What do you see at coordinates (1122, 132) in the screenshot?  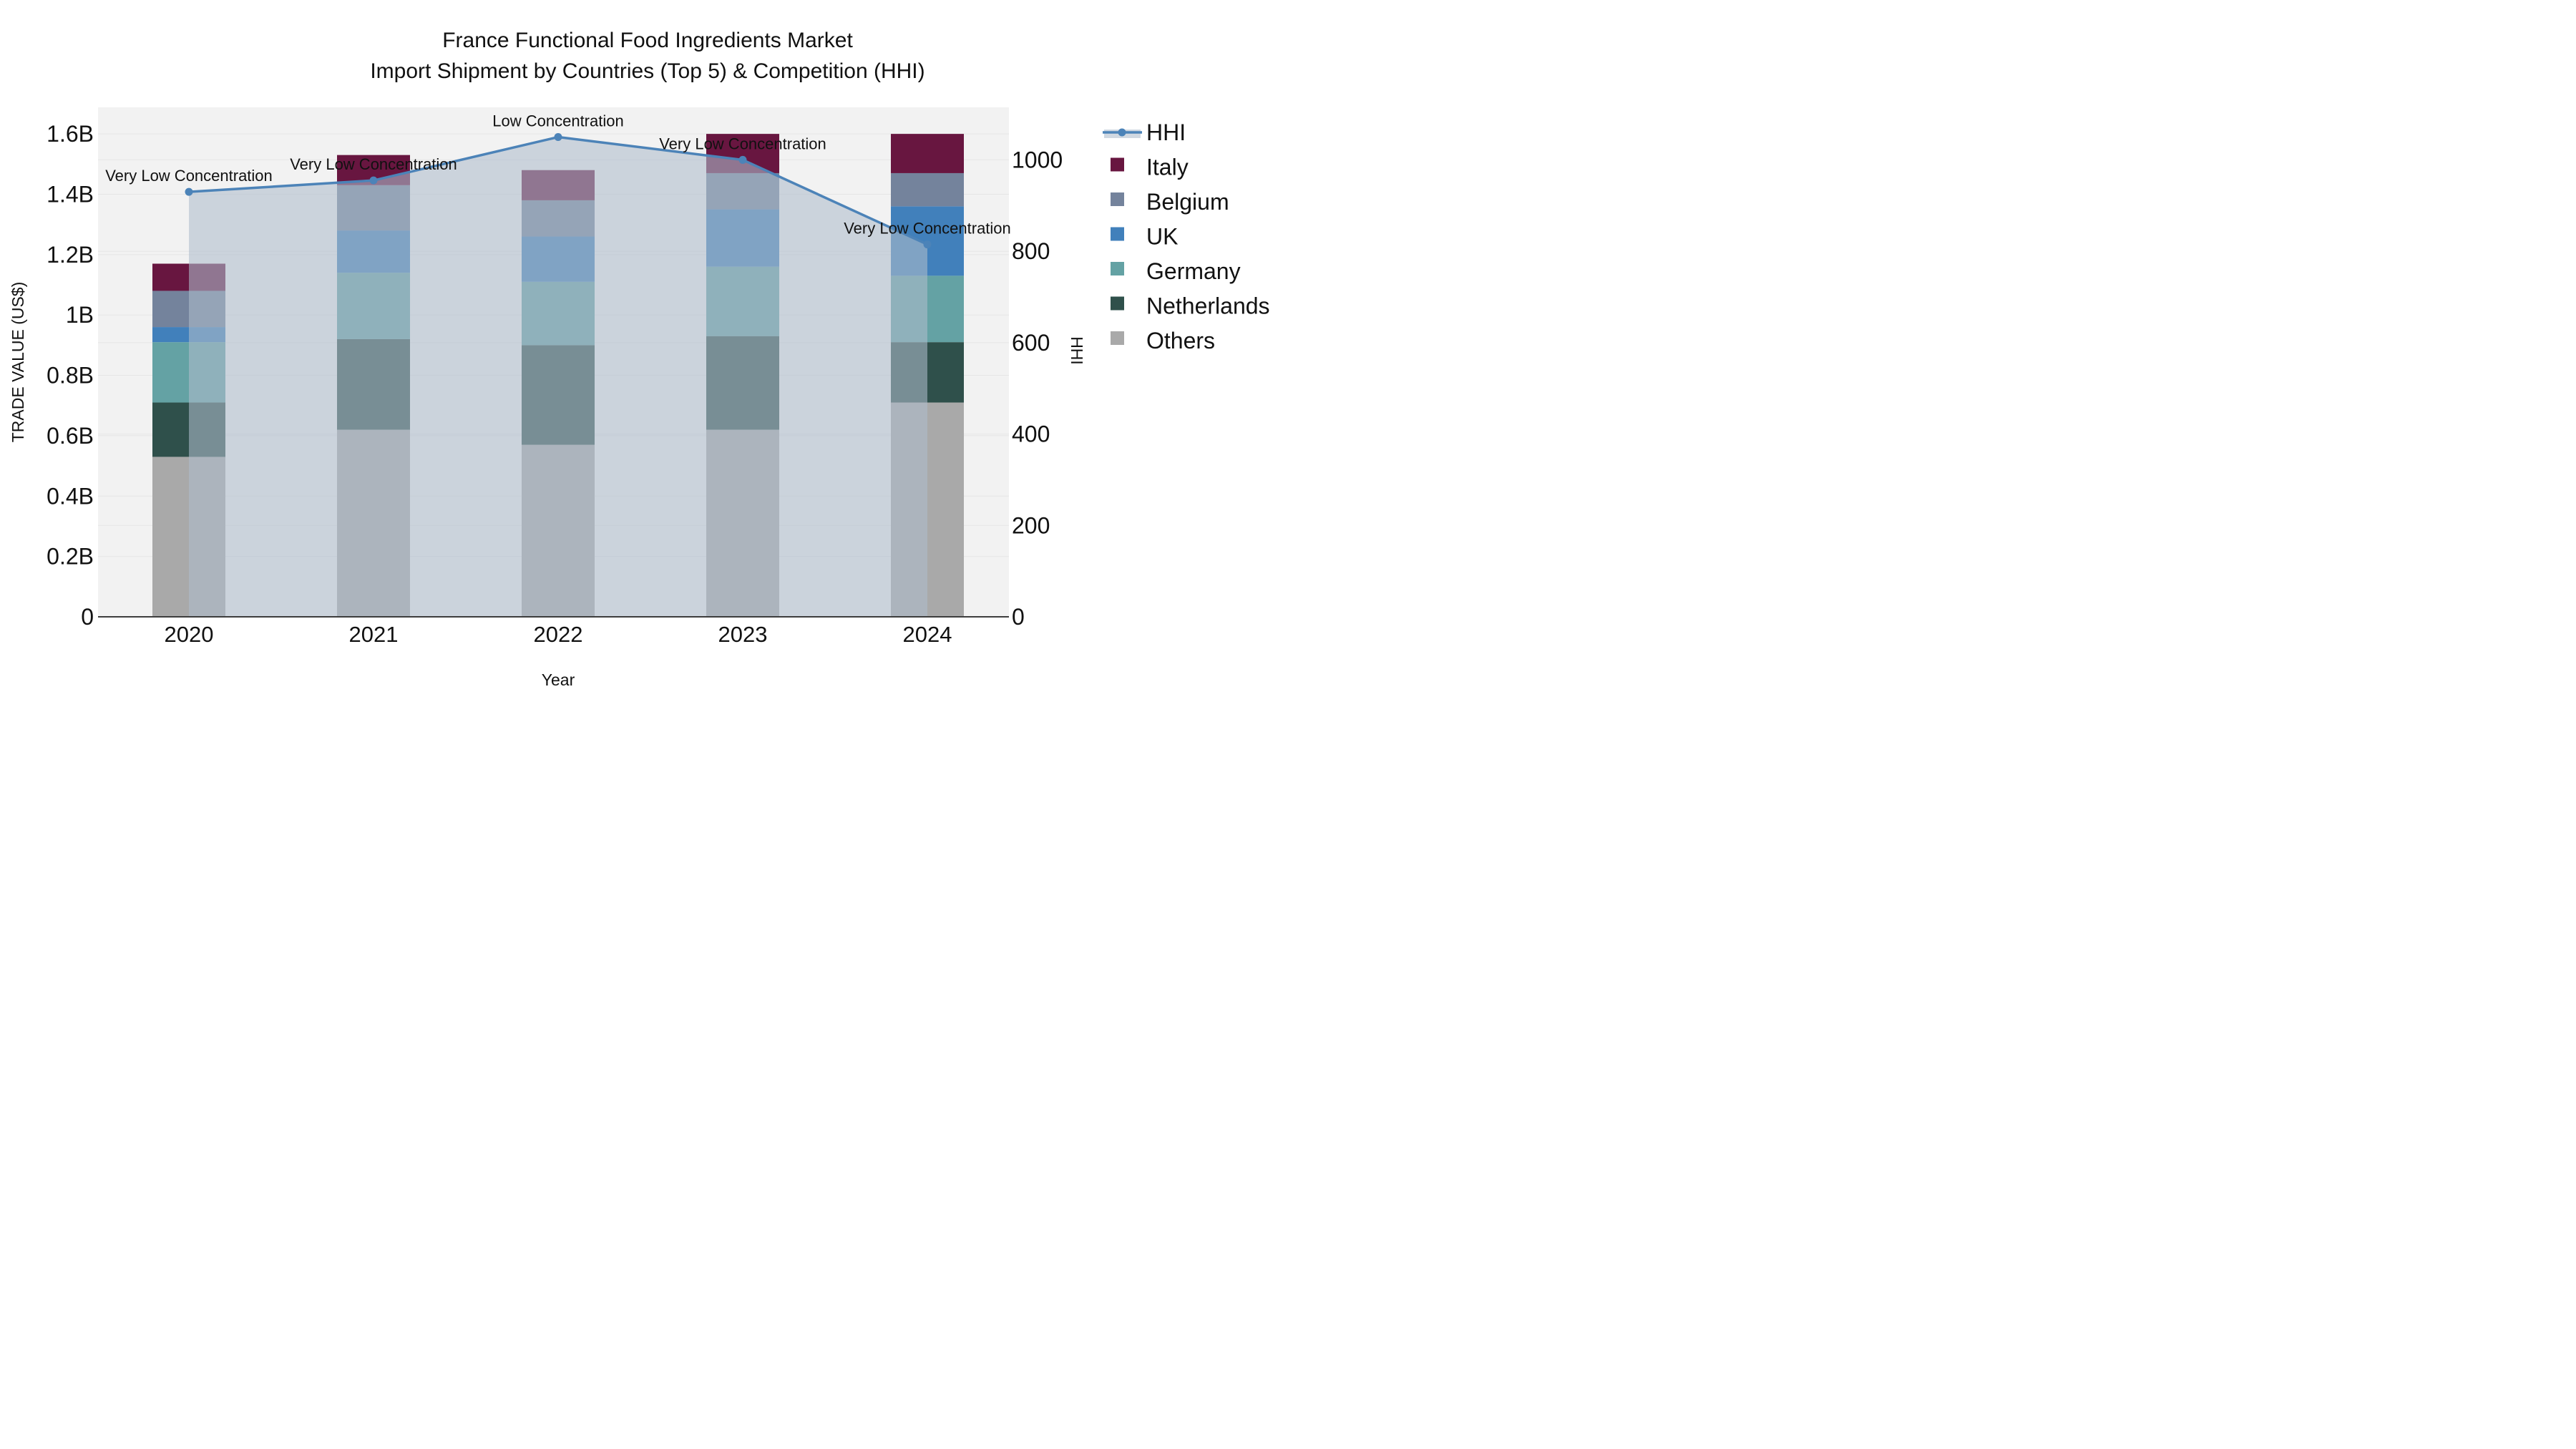 I see `legend-marker-sample` at bounding box center [1122, 132].